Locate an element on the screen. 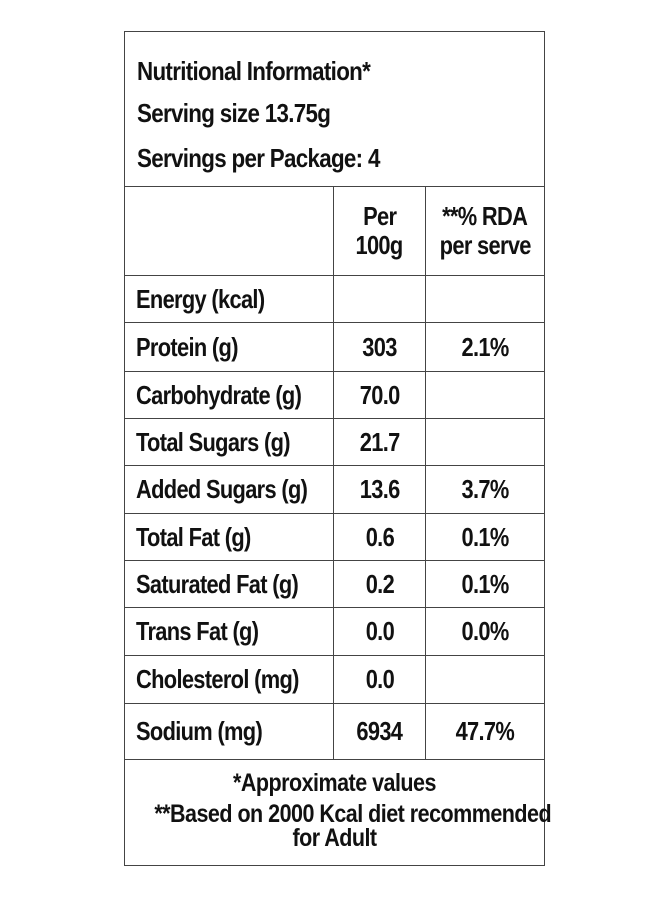  per-100g-value: 303 is located at coordinates (379, 346).